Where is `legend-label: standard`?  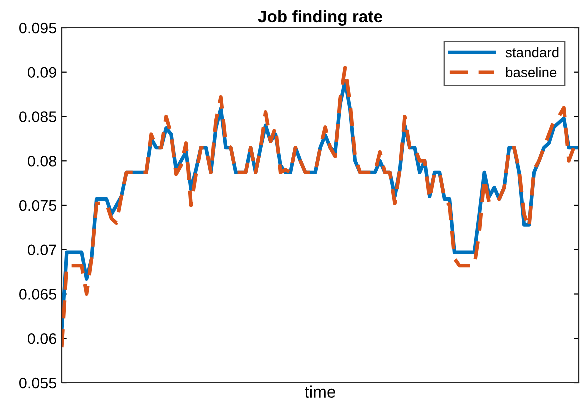
legend-label: standard is located at coordinates (532, 52).